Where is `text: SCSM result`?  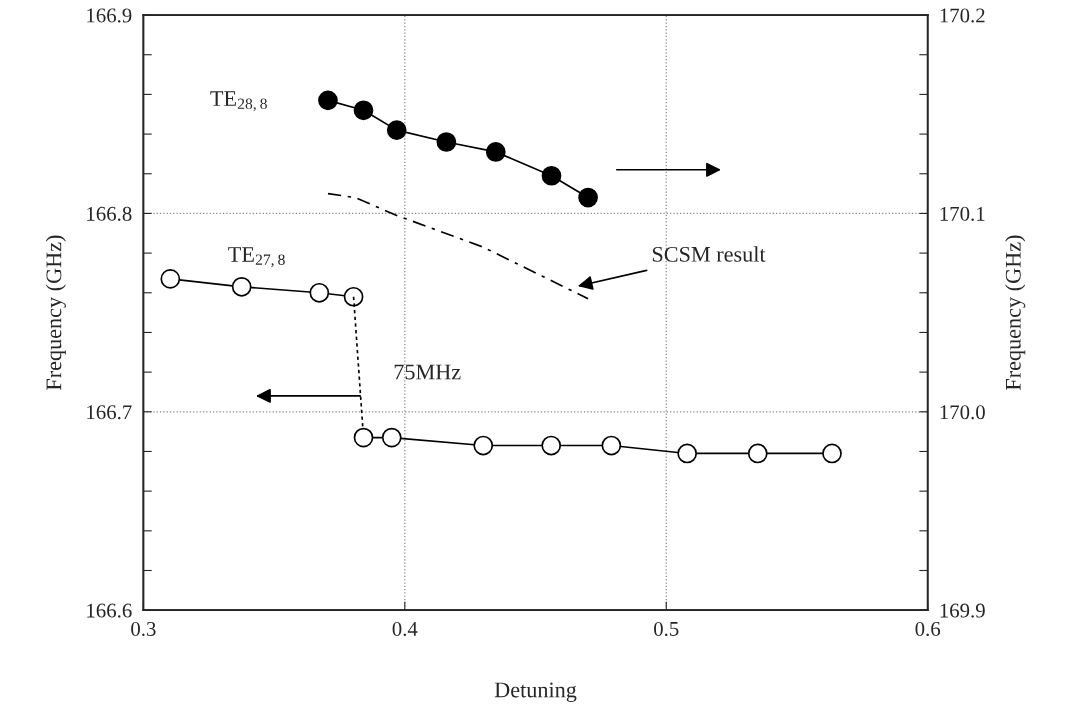 text: SCSM result is located at coordinates (709, 254).